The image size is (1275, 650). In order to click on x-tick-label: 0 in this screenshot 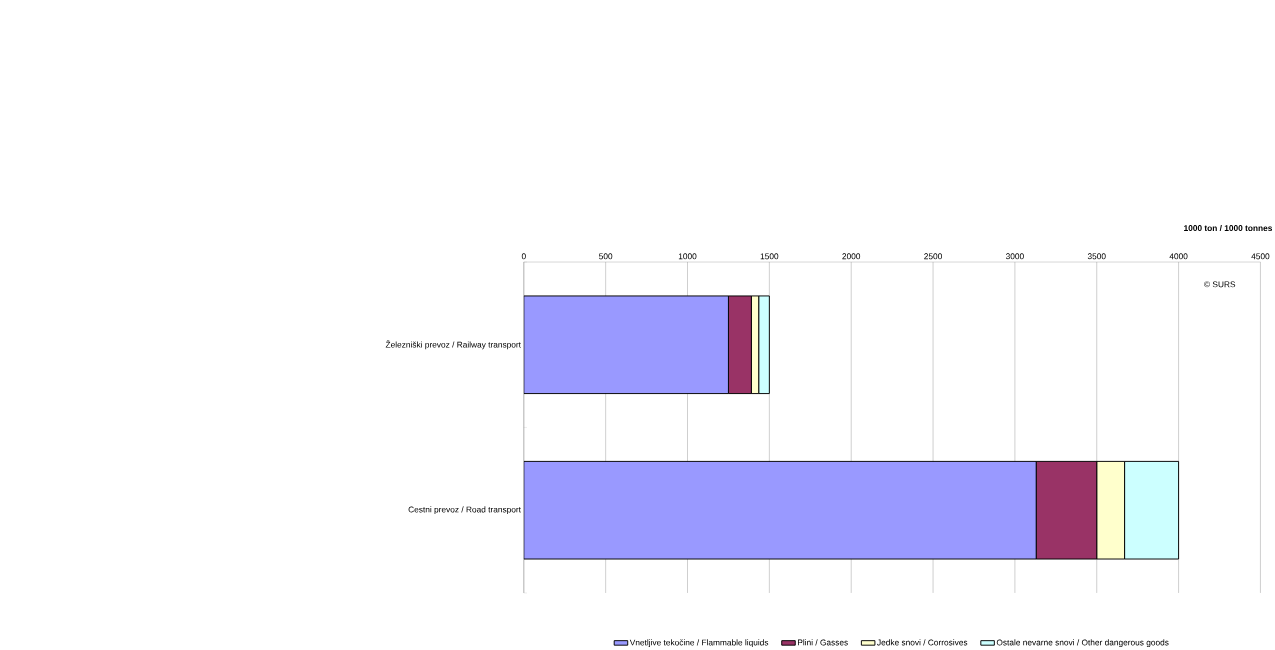, I will do `click(523, 256)`.